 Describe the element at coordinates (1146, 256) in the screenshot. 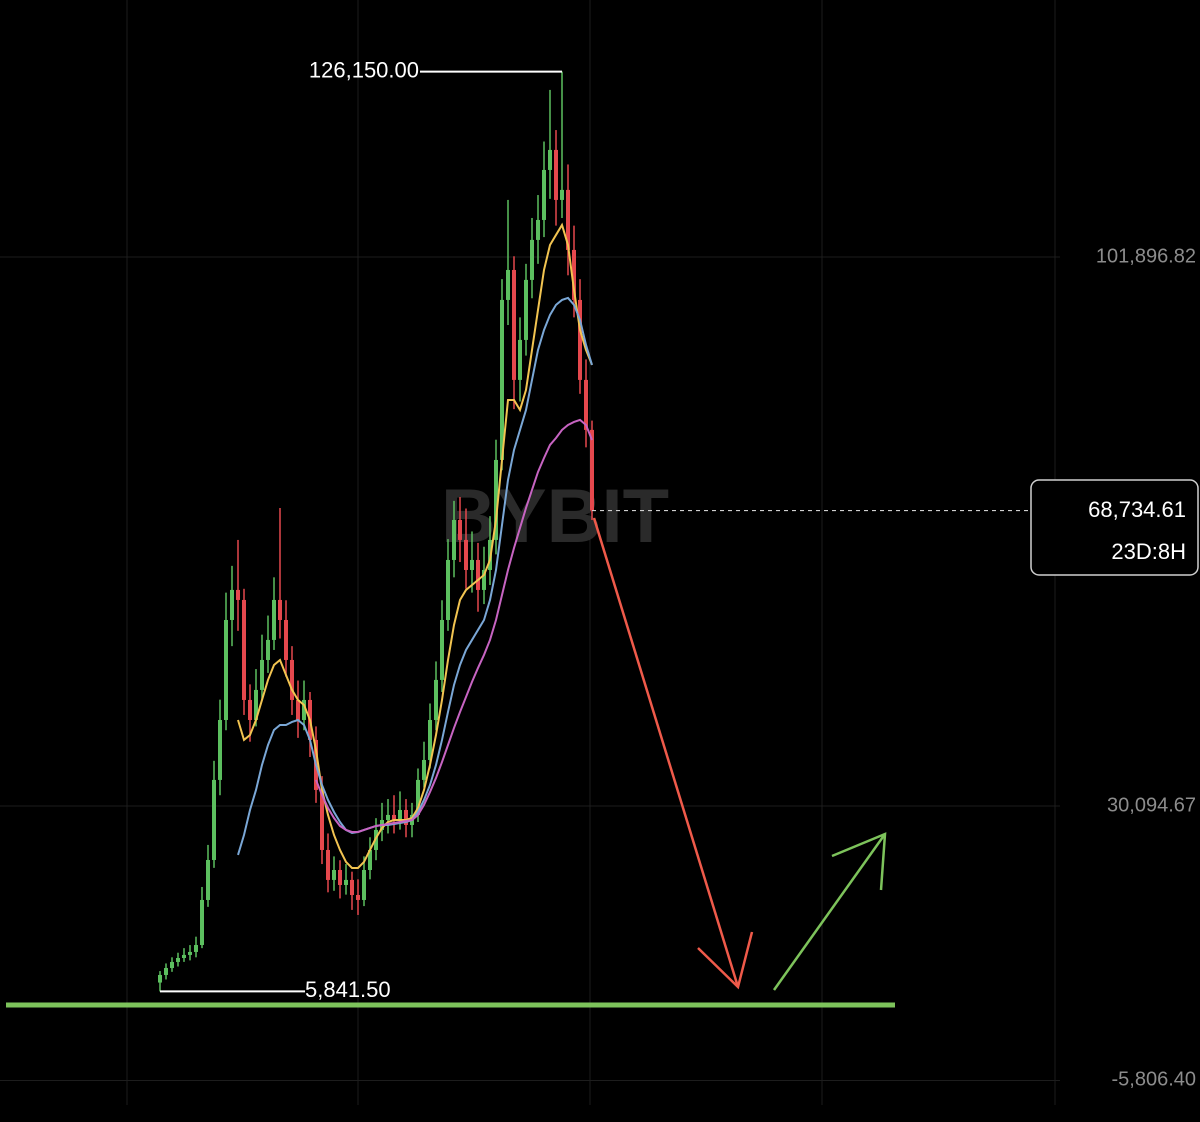

I see `y-tick-label: 101,896.82` at that location.